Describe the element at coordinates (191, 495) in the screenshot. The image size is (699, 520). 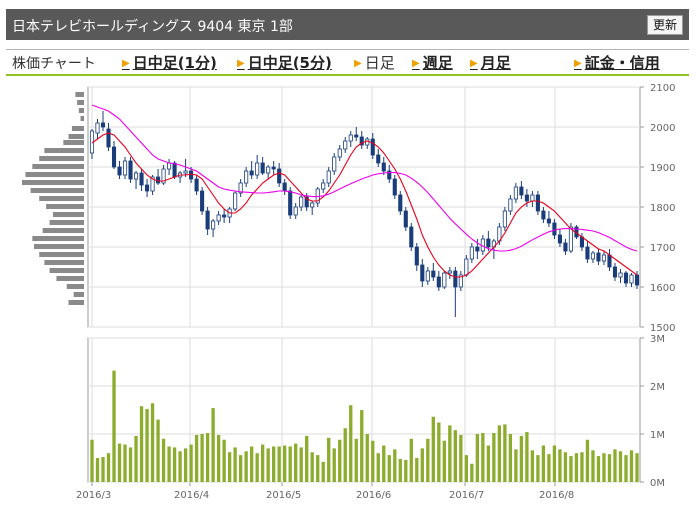
I see `x-tick-label: 2016/4` at that location.